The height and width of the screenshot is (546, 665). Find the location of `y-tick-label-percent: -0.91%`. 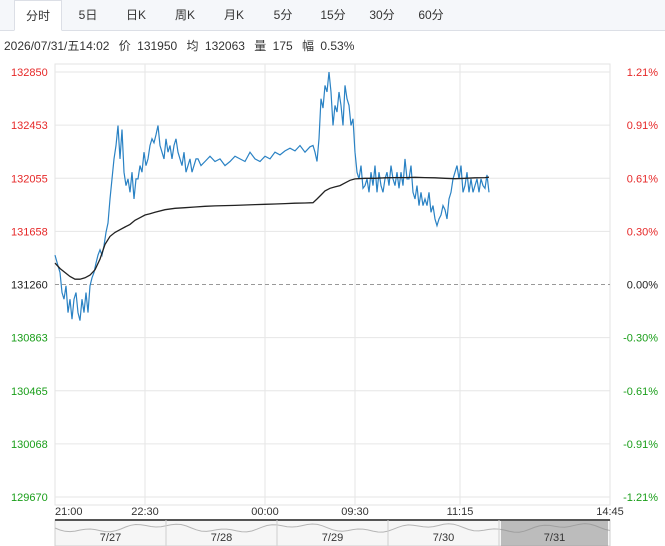

y-tick-label-percent: -0.91% is located at coordinates (640, 445).